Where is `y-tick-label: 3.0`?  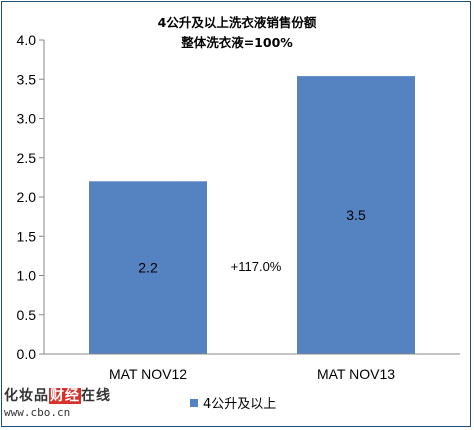 y-tick-label: 3.0 is located at coordinates (27, 119).